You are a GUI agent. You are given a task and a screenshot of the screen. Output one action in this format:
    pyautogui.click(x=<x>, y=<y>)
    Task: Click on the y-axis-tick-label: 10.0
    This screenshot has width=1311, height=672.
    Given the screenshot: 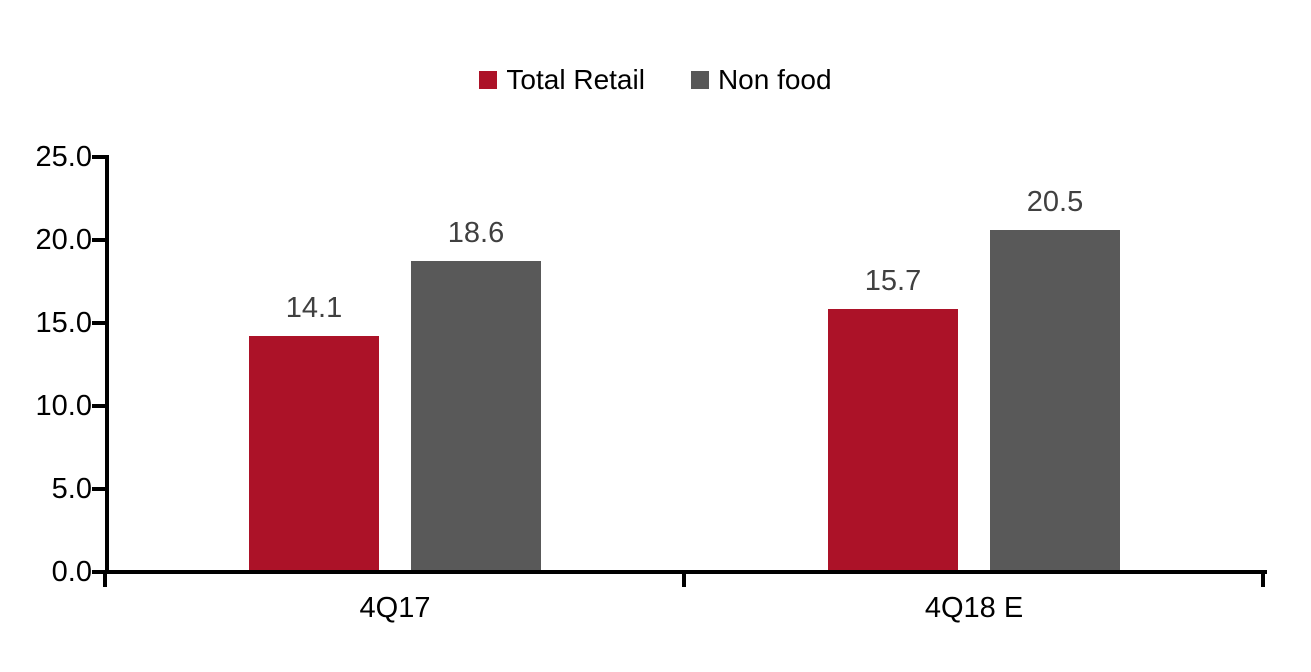 What is the action you would take?
    pyautogui.click(x=63, y=406)
    